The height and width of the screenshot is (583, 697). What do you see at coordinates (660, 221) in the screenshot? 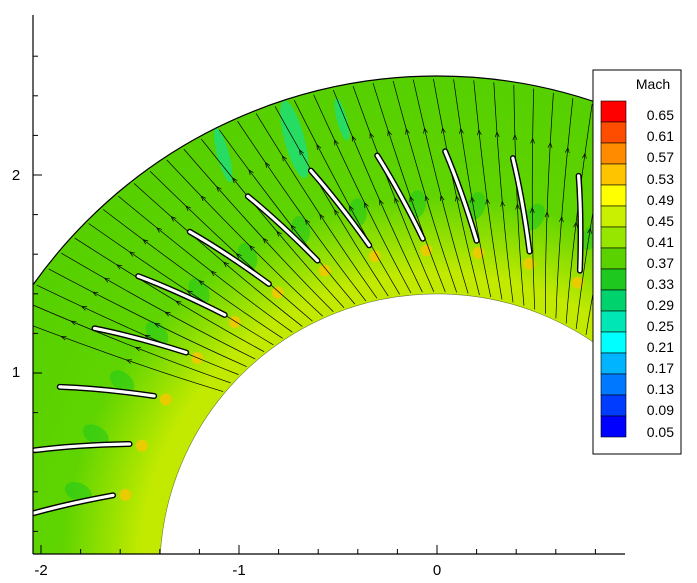
I see `colorbar-label: 0.45` at bounding box center [660, 221].